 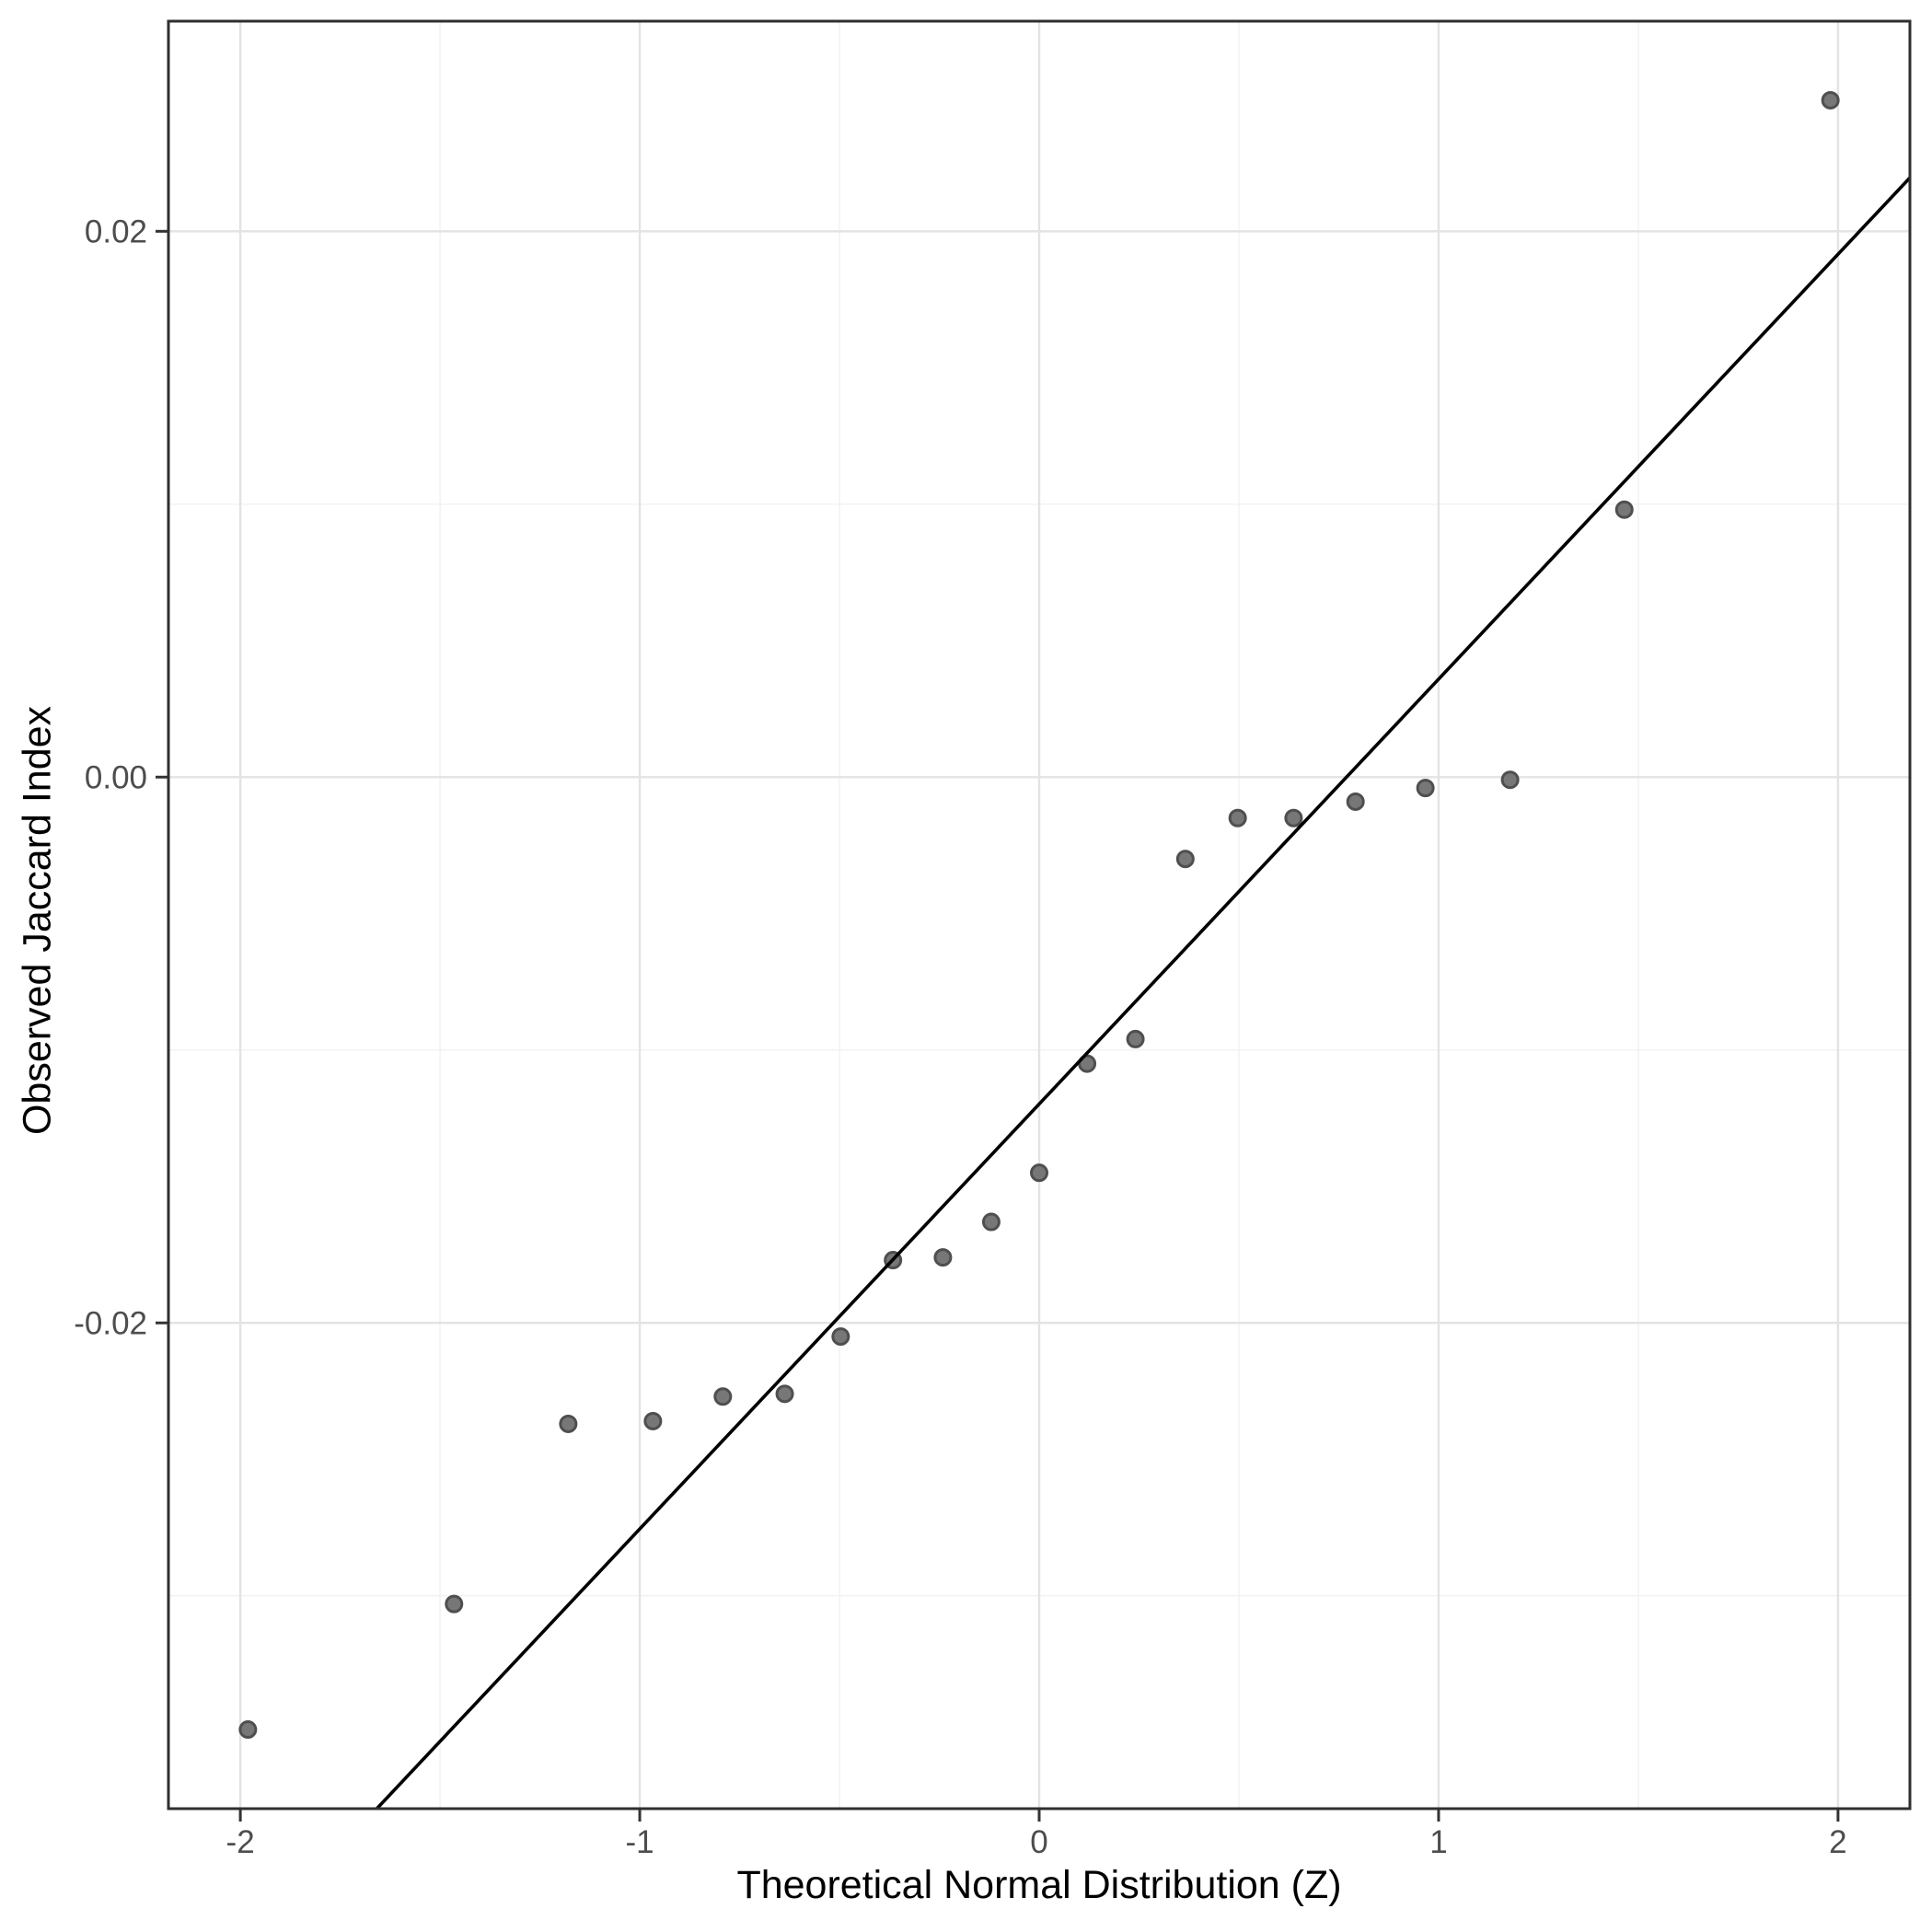 What do you see at coordinates (111, 1323) in the screenshot?
I see `y-tick-label: -0.02` at bounding box center [111, 1323].